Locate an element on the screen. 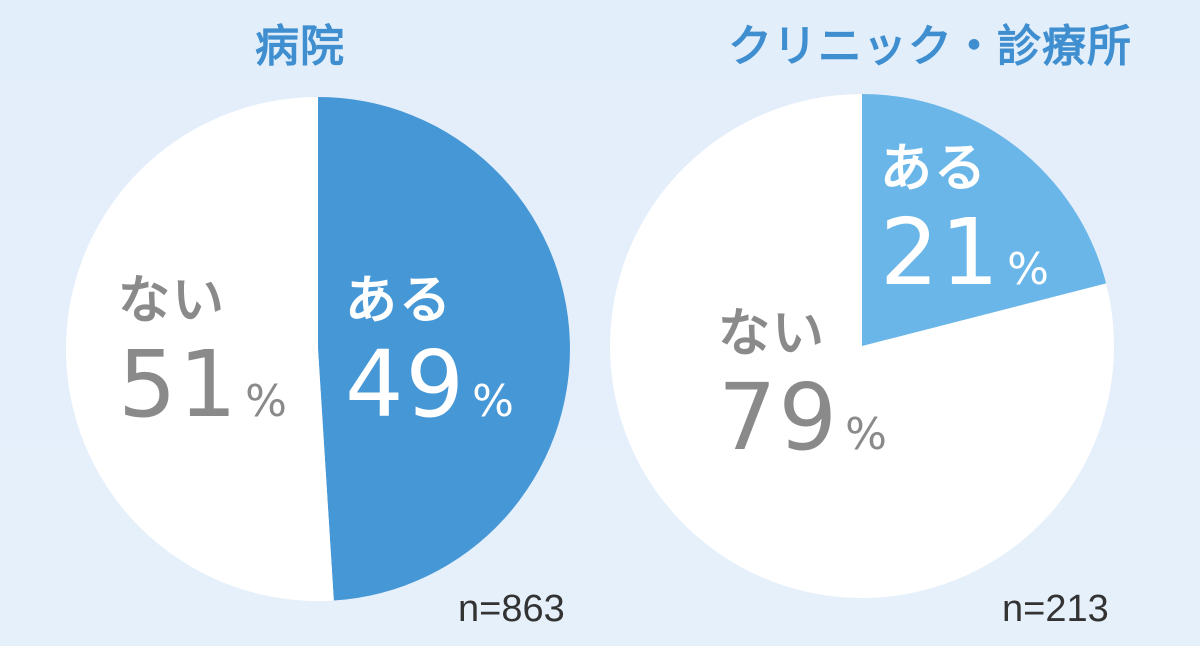 The height and width of the screenshot is (646, 1200). pie-slice-aru is located at coordinates (984, 220).